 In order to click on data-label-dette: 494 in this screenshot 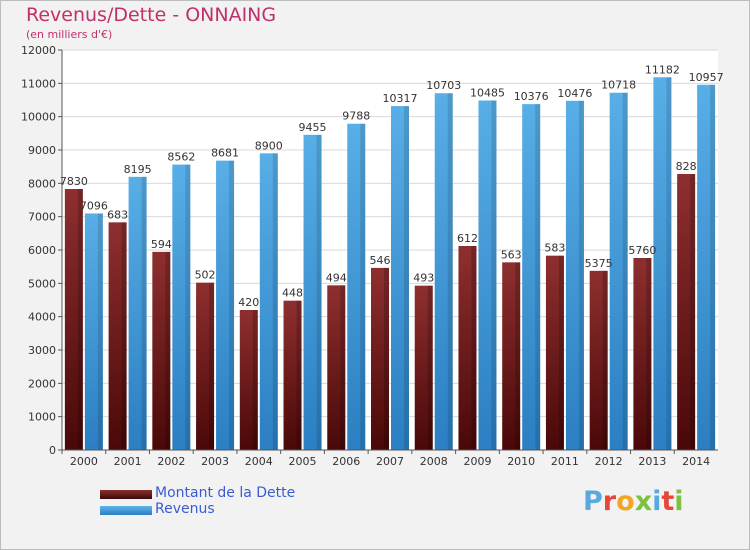, I will do `click(336, 277)`.